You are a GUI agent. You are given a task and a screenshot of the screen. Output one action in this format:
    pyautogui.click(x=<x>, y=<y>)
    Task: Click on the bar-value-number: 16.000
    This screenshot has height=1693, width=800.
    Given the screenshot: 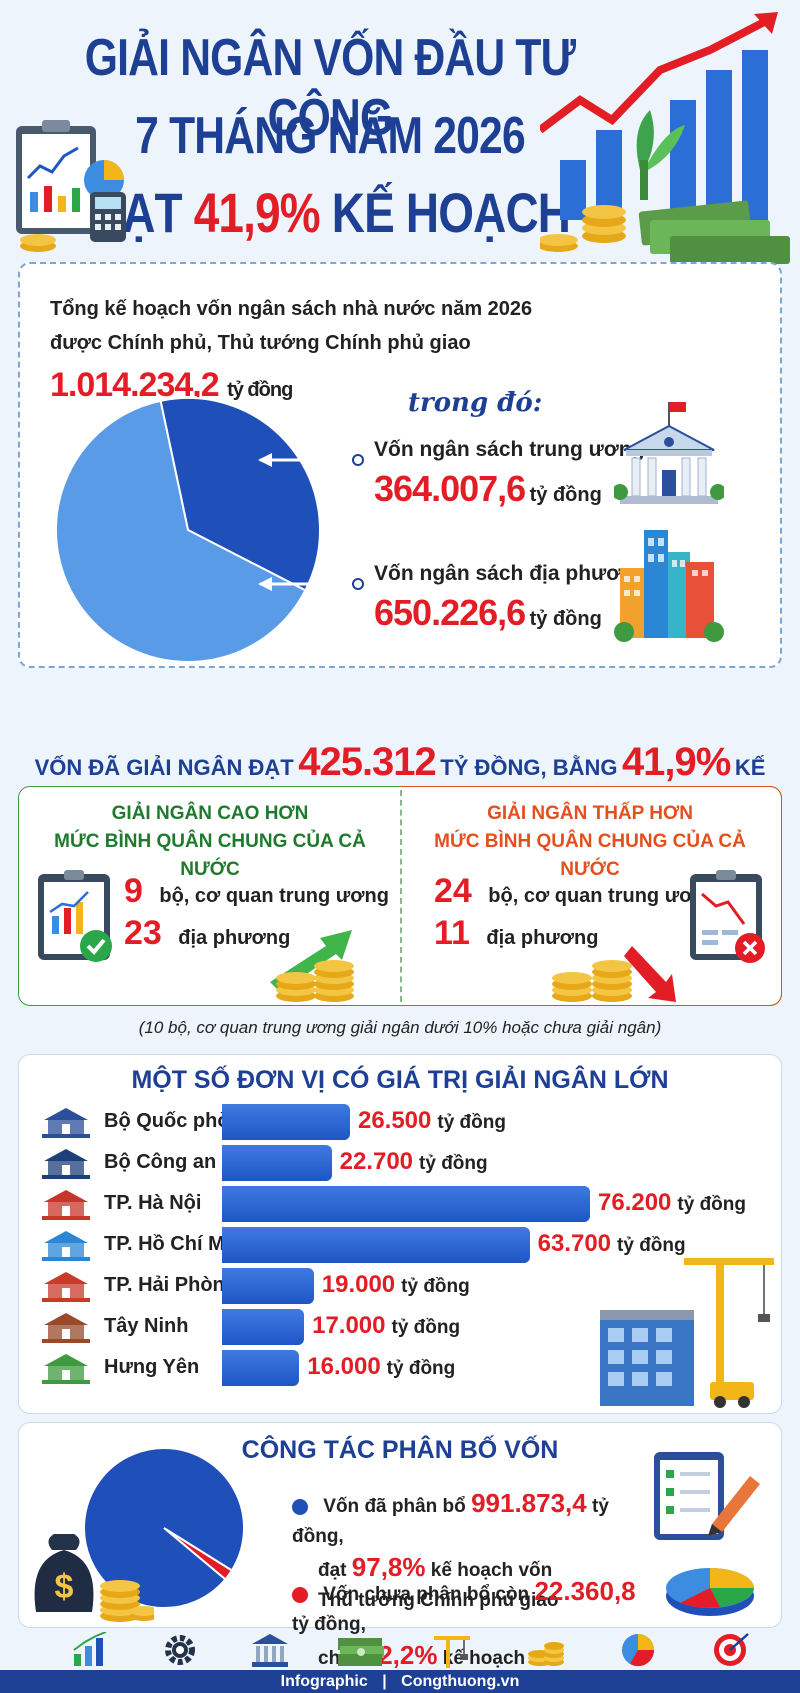 What is the action you would take?
    pyautogui.click(x=344, y=1366)
    